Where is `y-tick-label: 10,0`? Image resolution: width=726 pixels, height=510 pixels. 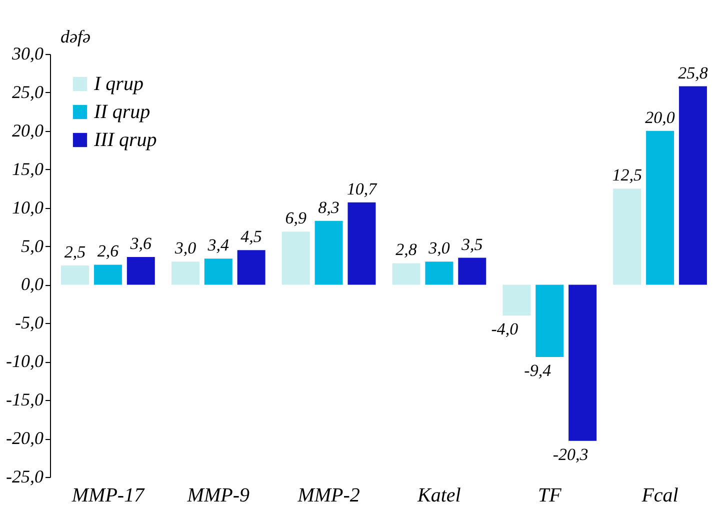
y-tick-label: 10,0 is located at coordinates (28, 207).